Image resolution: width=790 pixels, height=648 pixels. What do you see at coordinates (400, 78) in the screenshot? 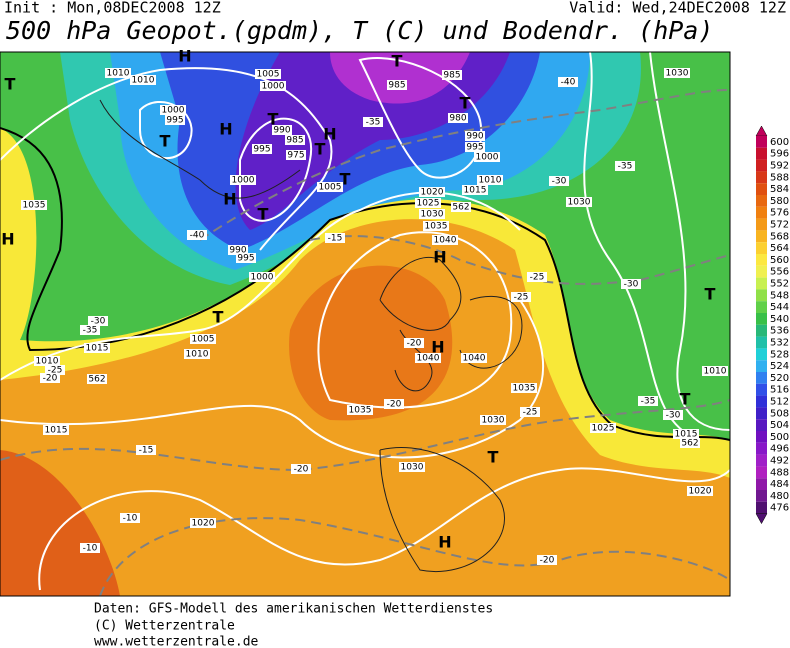
I see `field` at bounding box center [400, 78].